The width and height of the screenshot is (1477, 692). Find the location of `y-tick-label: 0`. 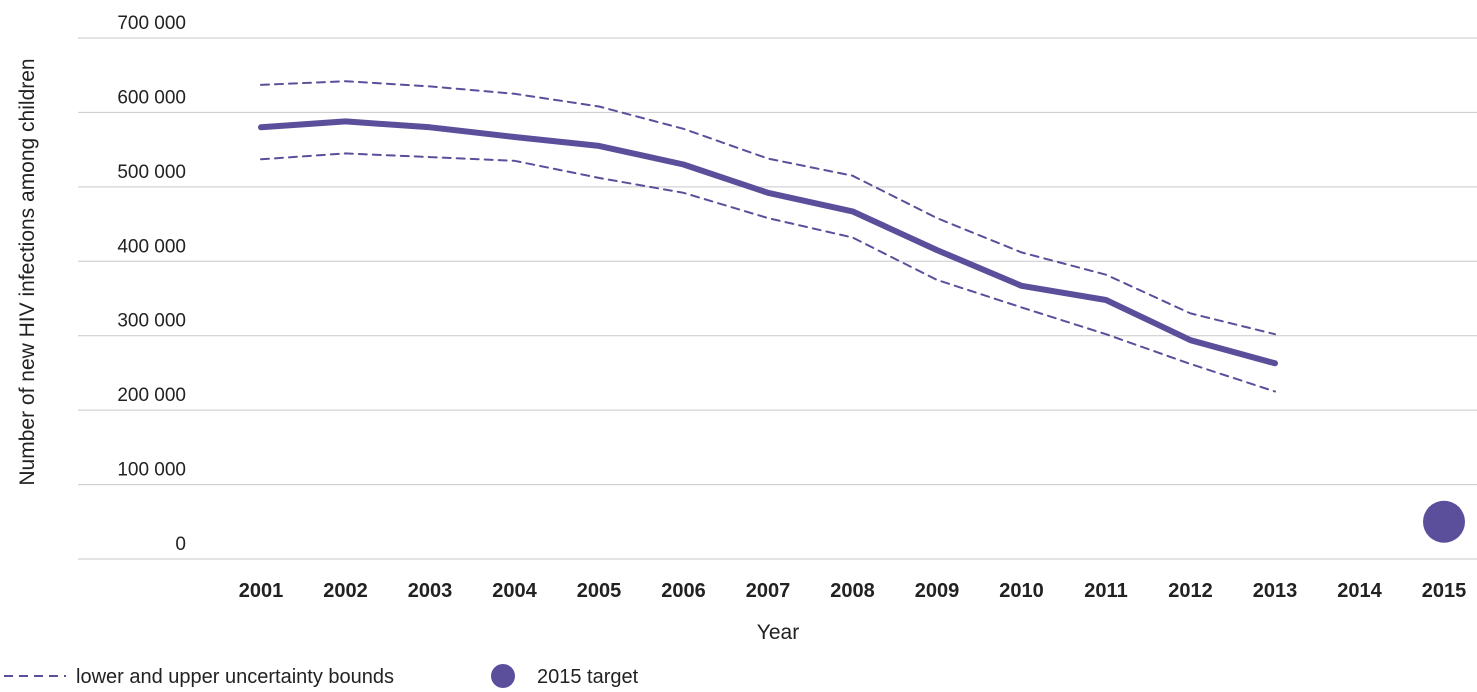

y-tick-label: 0 is located at coordinates (180, 544).